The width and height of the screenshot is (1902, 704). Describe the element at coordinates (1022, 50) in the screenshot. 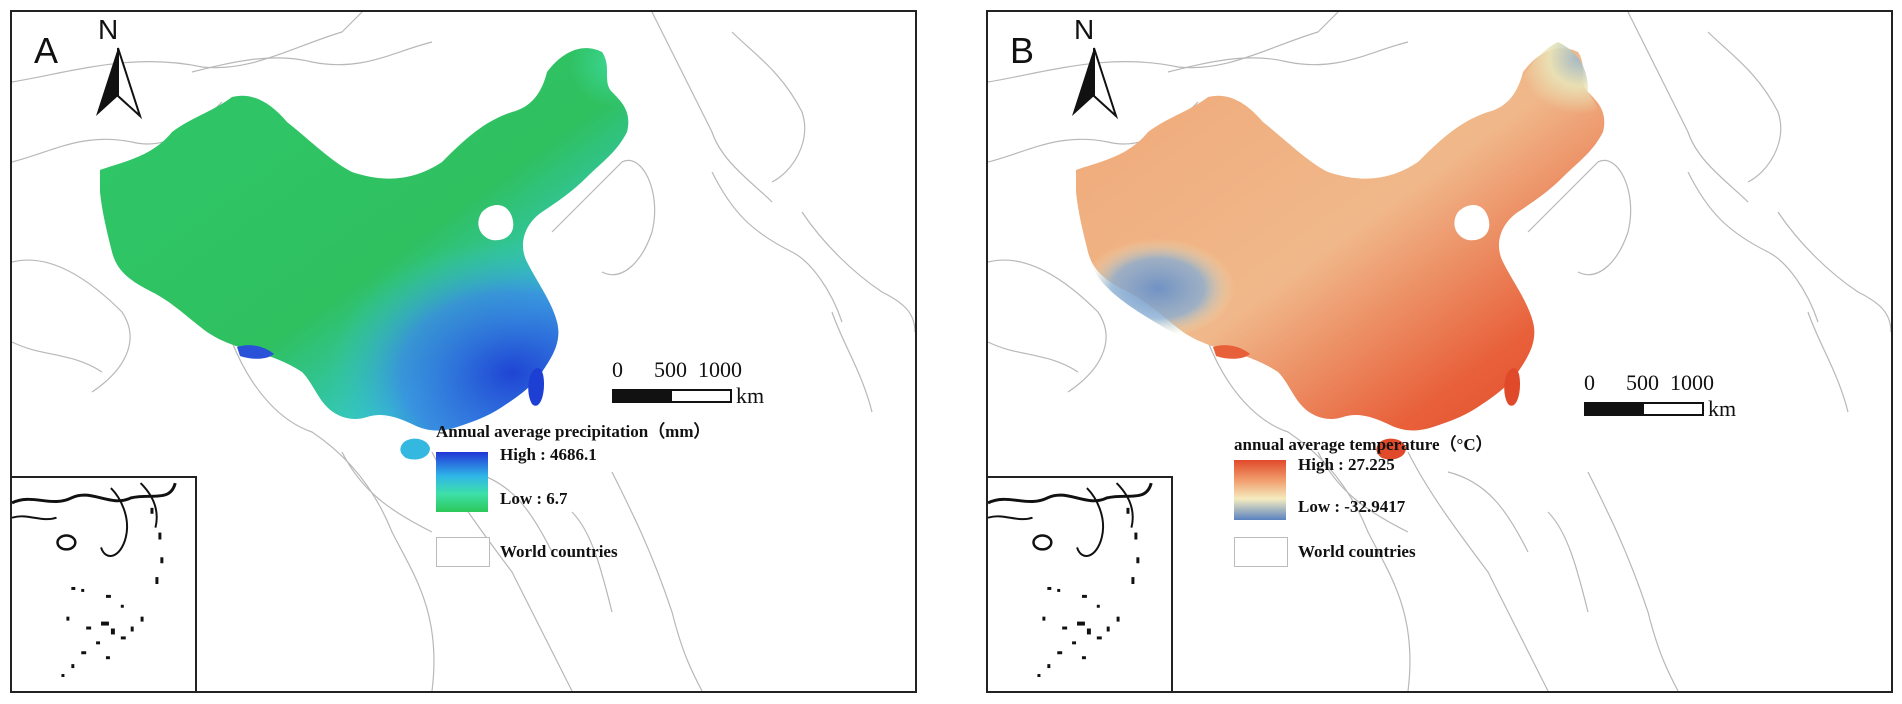

I see `panel-label: B` at that location.